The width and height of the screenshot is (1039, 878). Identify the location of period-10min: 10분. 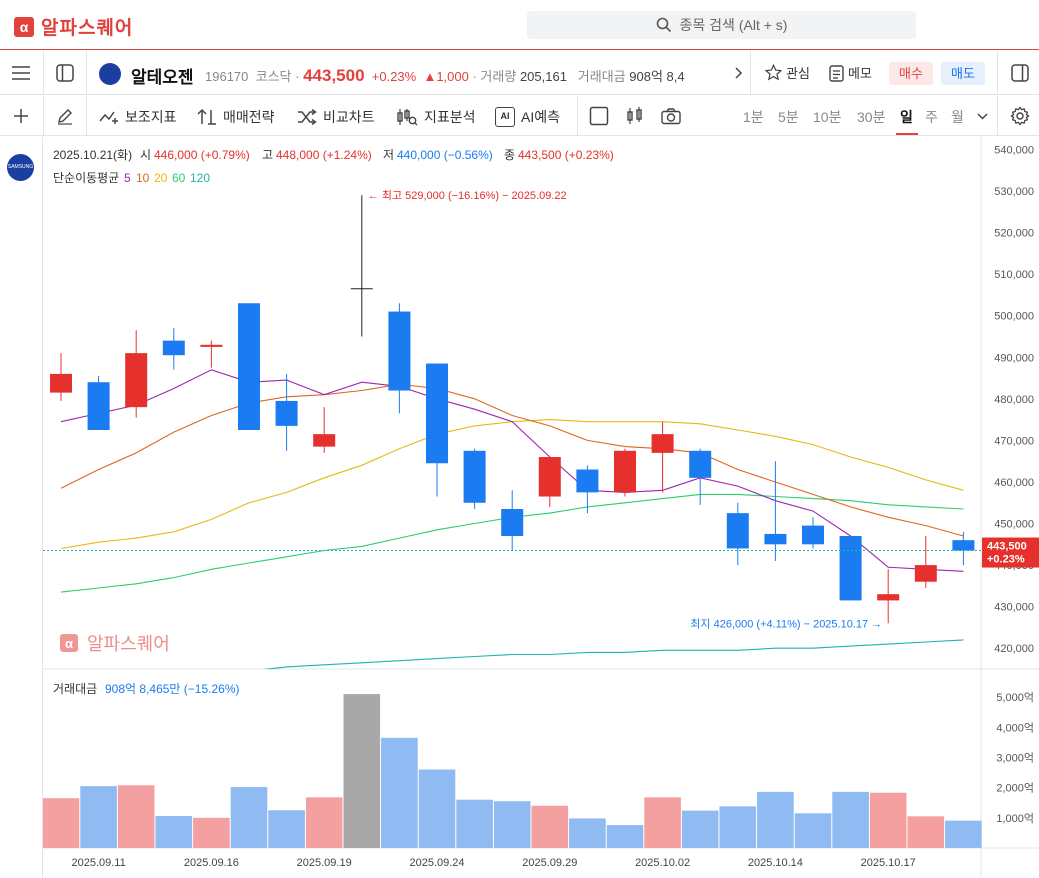
(827, 117).